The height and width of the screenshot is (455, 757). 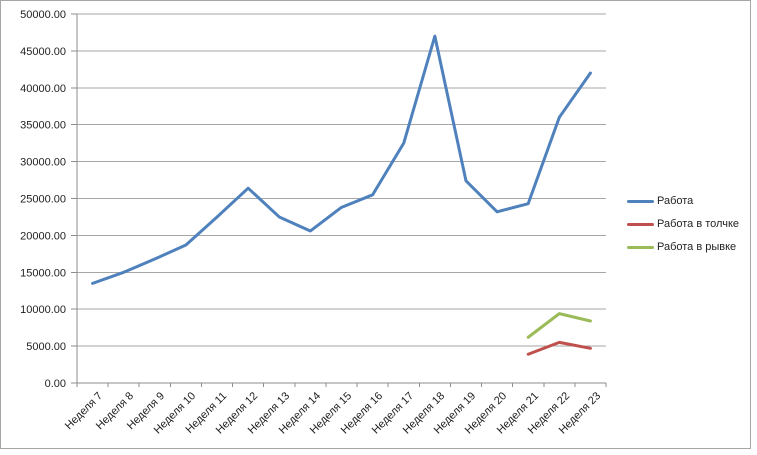 I want to click on y-axis-label: 50000.00, so click(x=43, y=15).